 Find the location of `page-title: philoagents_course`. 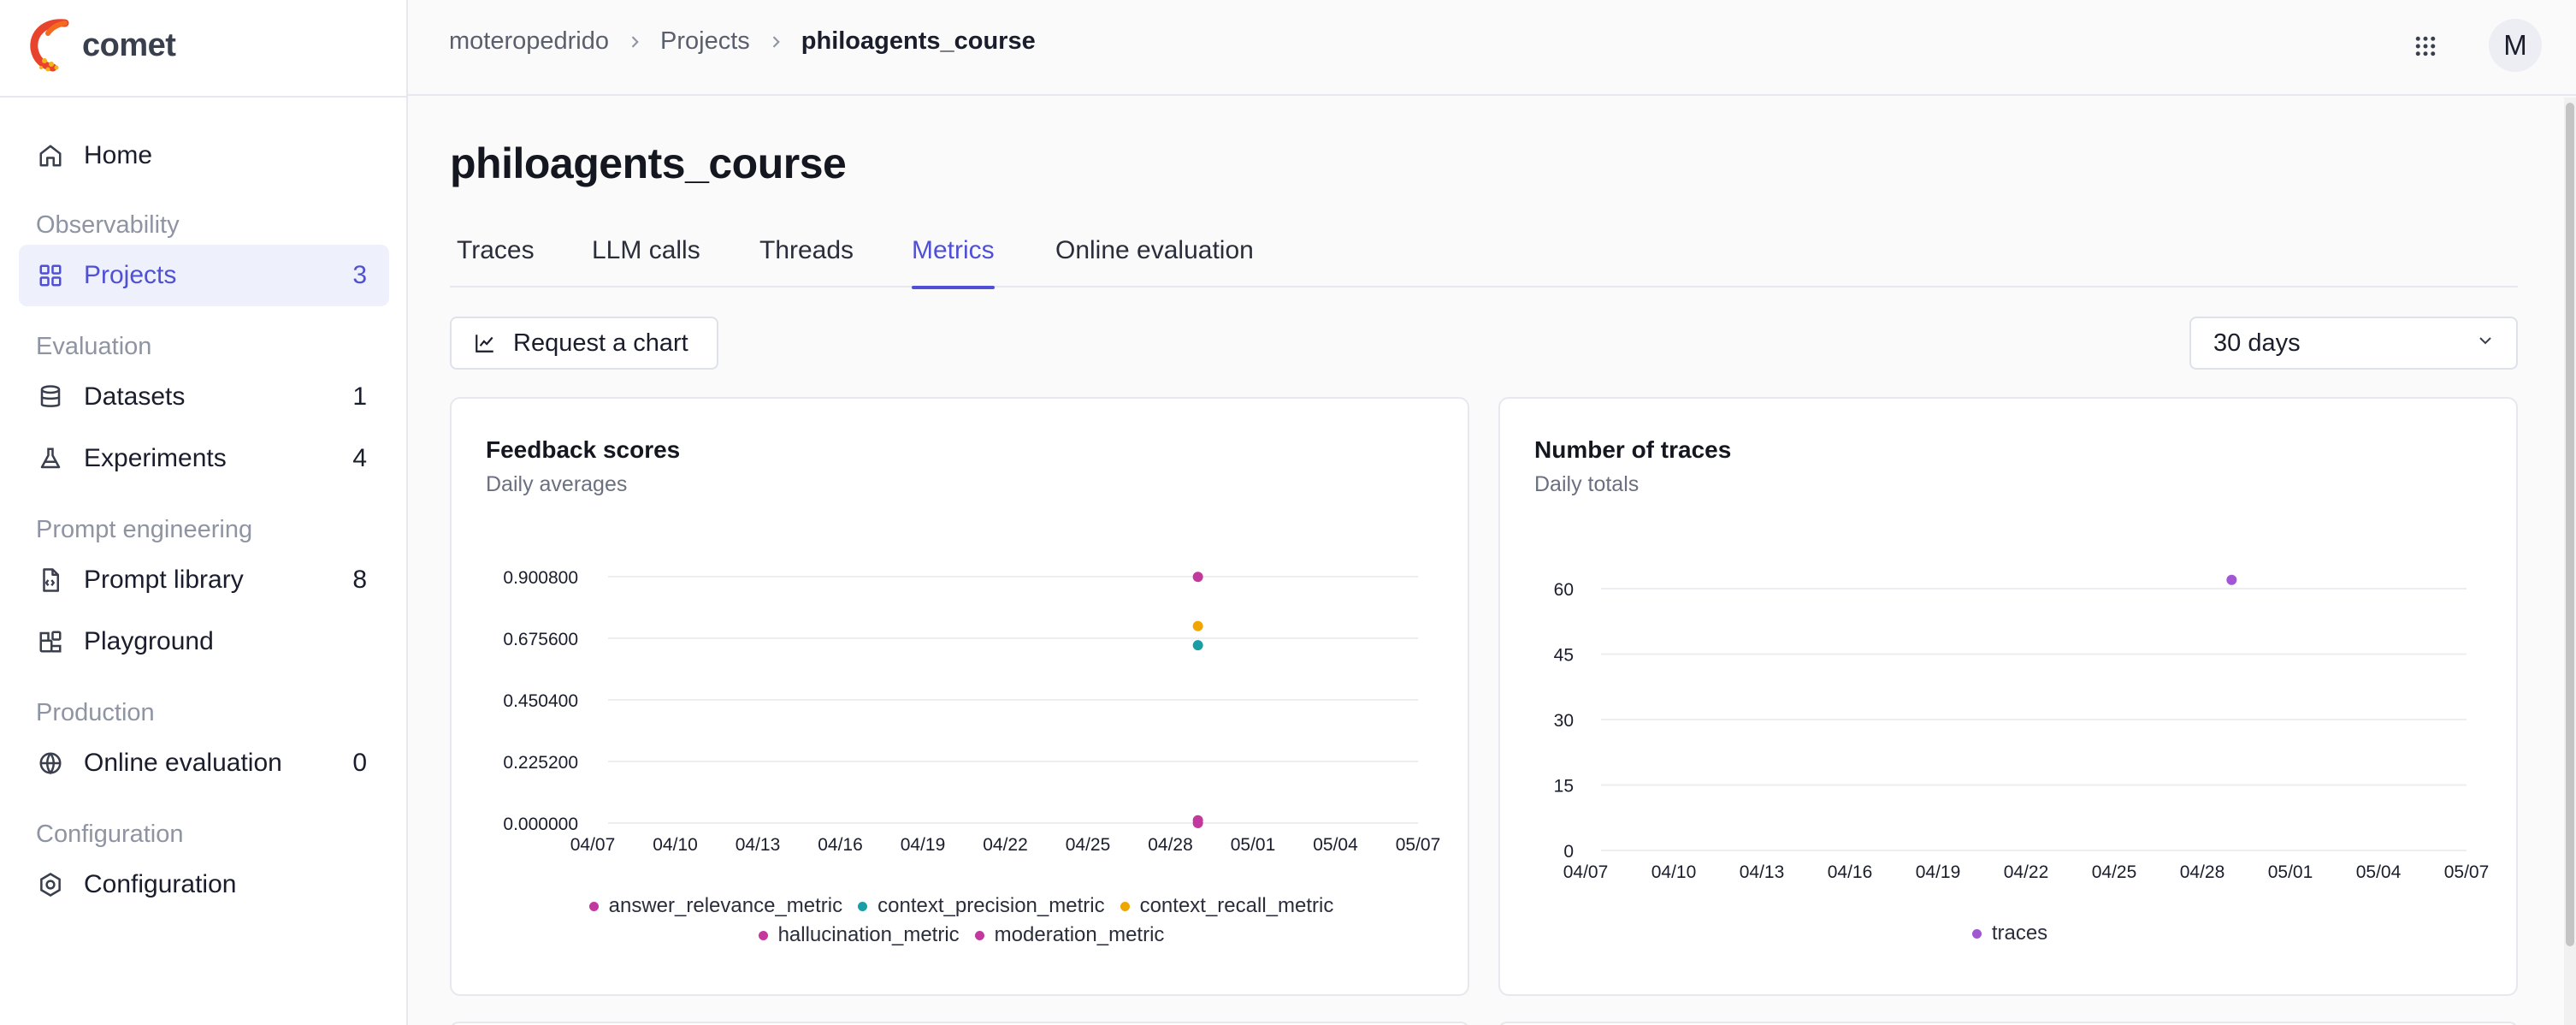

page-title: philoagents_course is located at coordinates (648, 163).